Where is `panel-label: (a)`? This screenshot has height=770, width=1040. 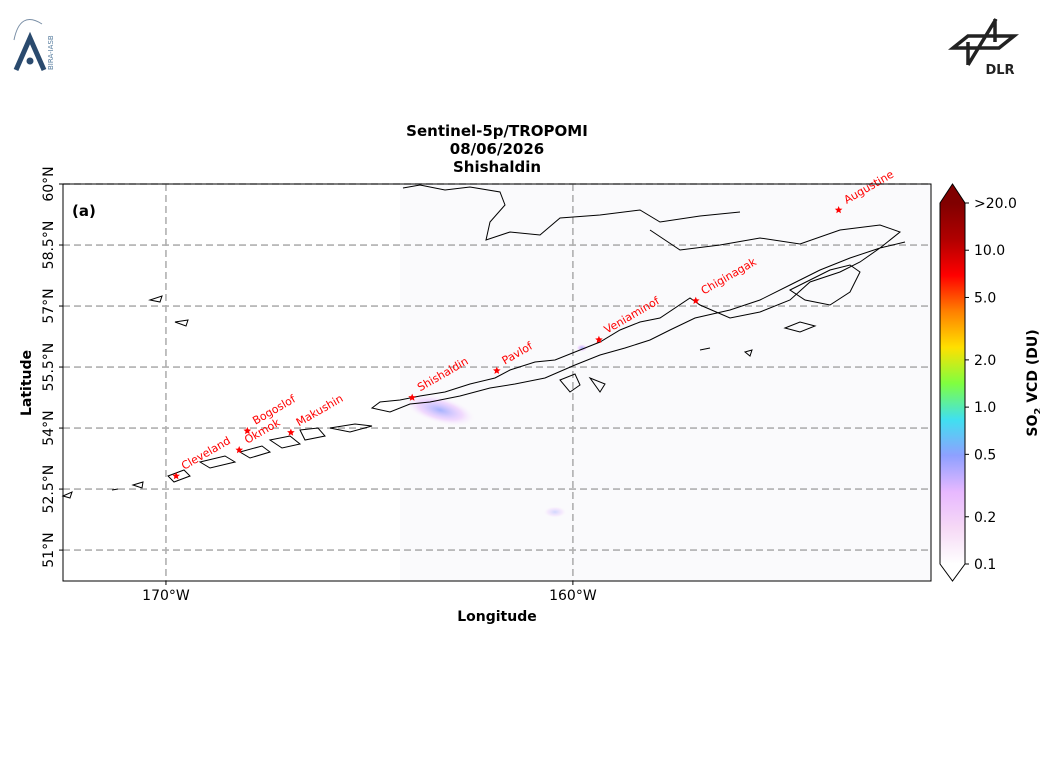 panel-label: (a) is located at coordinates (84, 211).